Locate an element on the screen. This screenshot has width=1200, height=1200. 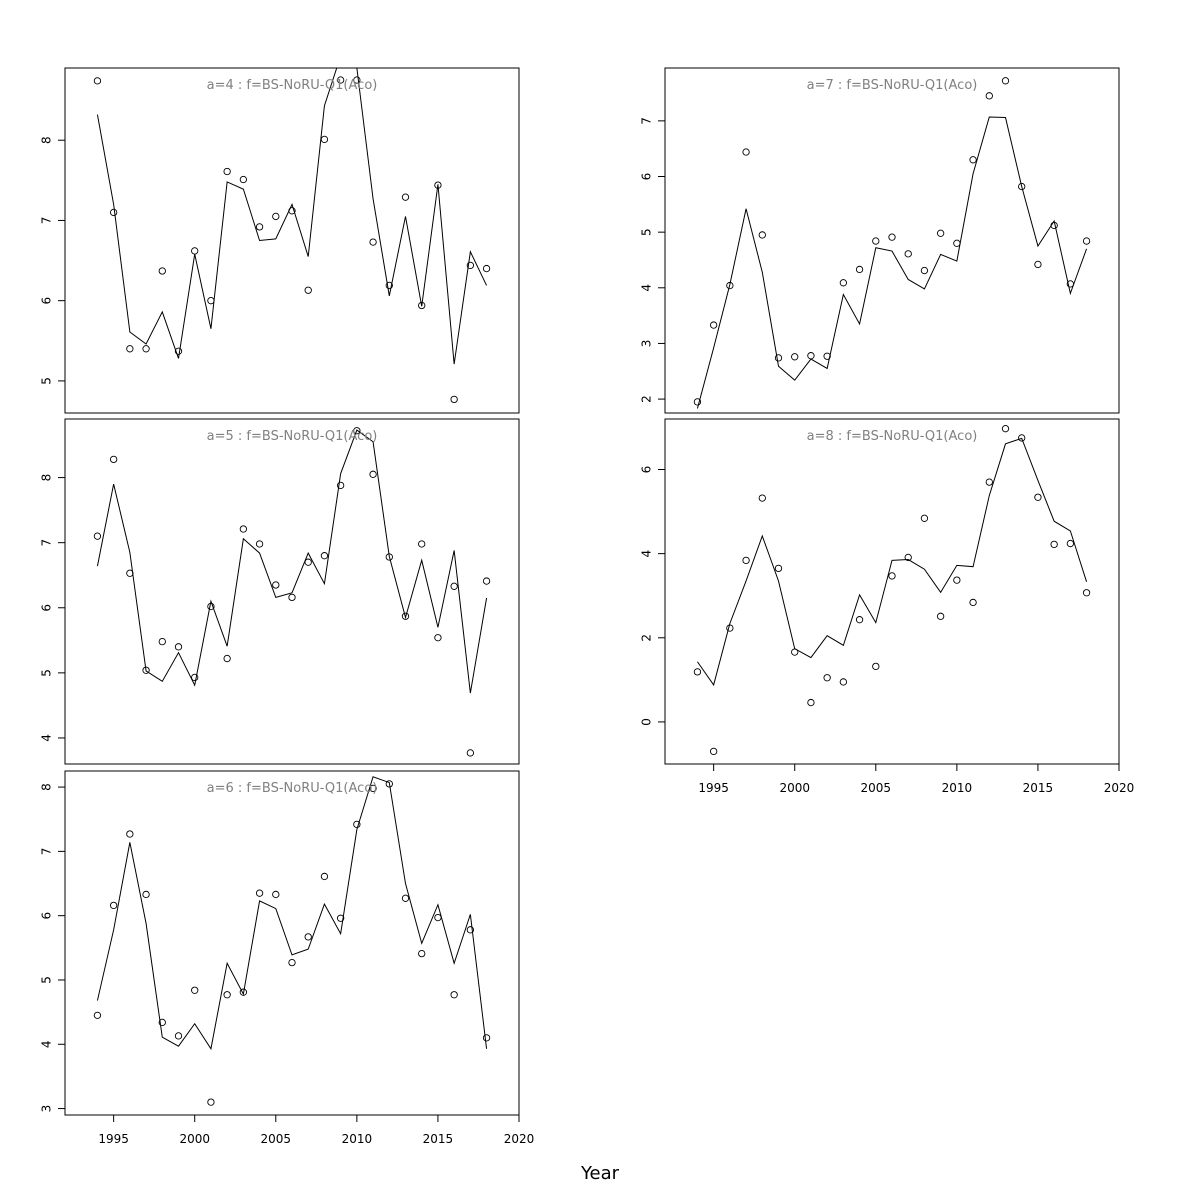
panel-a8-data is located at coordinates (892, 590).